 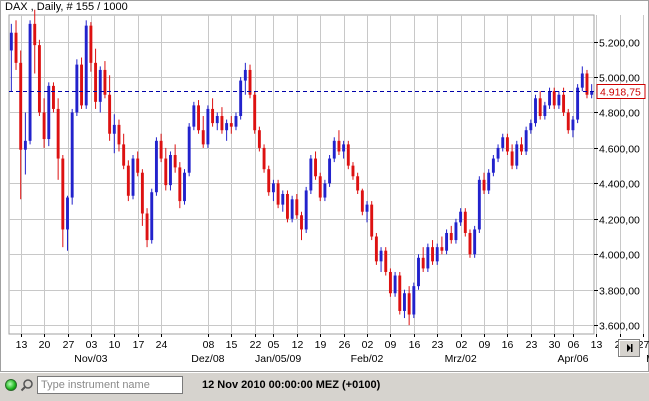 What do you see at coordinates (110, 385) in the screenshot?
I see `instrument-search-input` at bounding box center [110, 385].